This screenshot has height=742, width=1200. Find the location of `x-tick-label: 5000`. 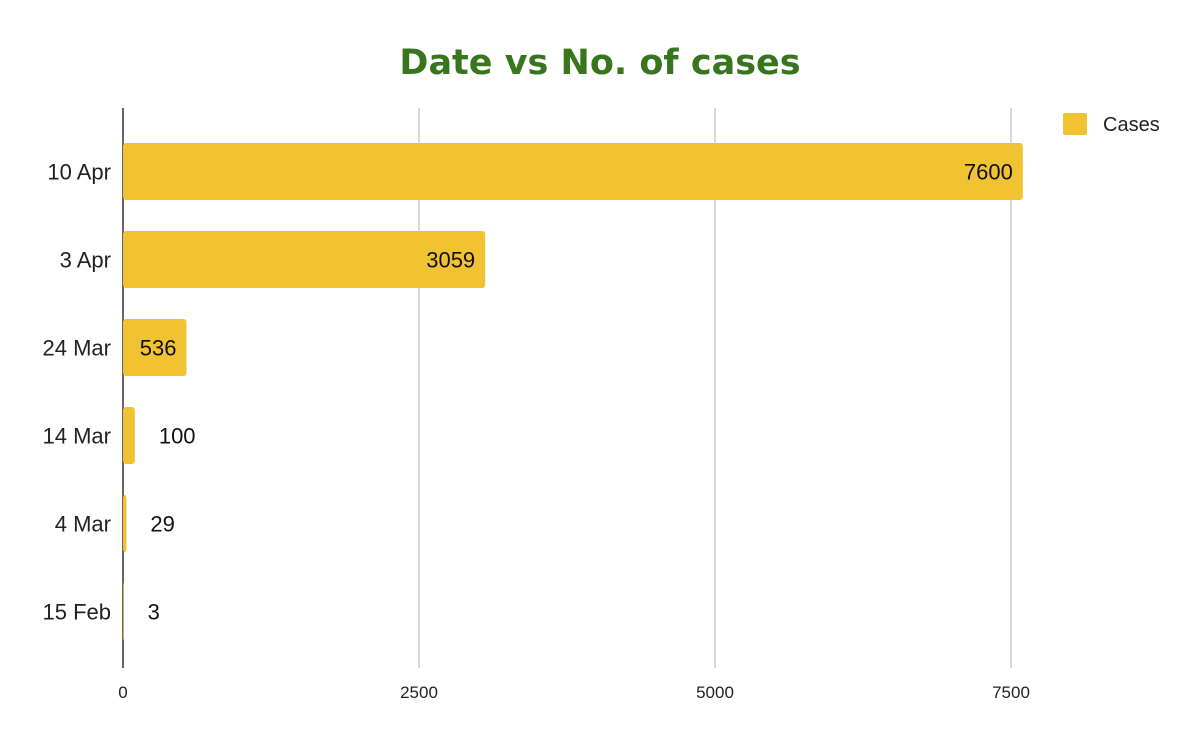

x-tick-label: 5000 is located at coordinates (715, 692).